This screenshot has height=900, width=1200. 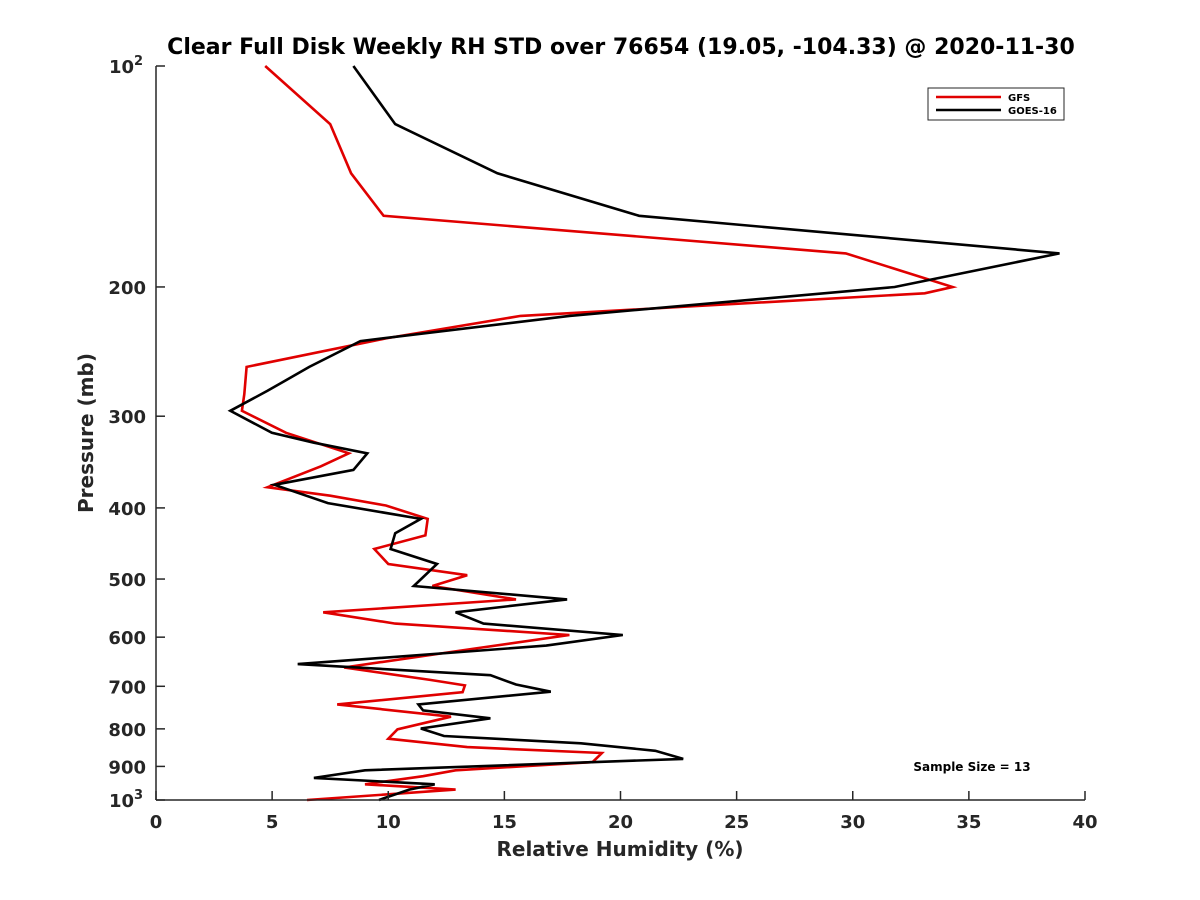 What do you see at coordinates (504, 822) in the screenshot?
I see `x-tick-label: 15` at bounding box center [504, 822].